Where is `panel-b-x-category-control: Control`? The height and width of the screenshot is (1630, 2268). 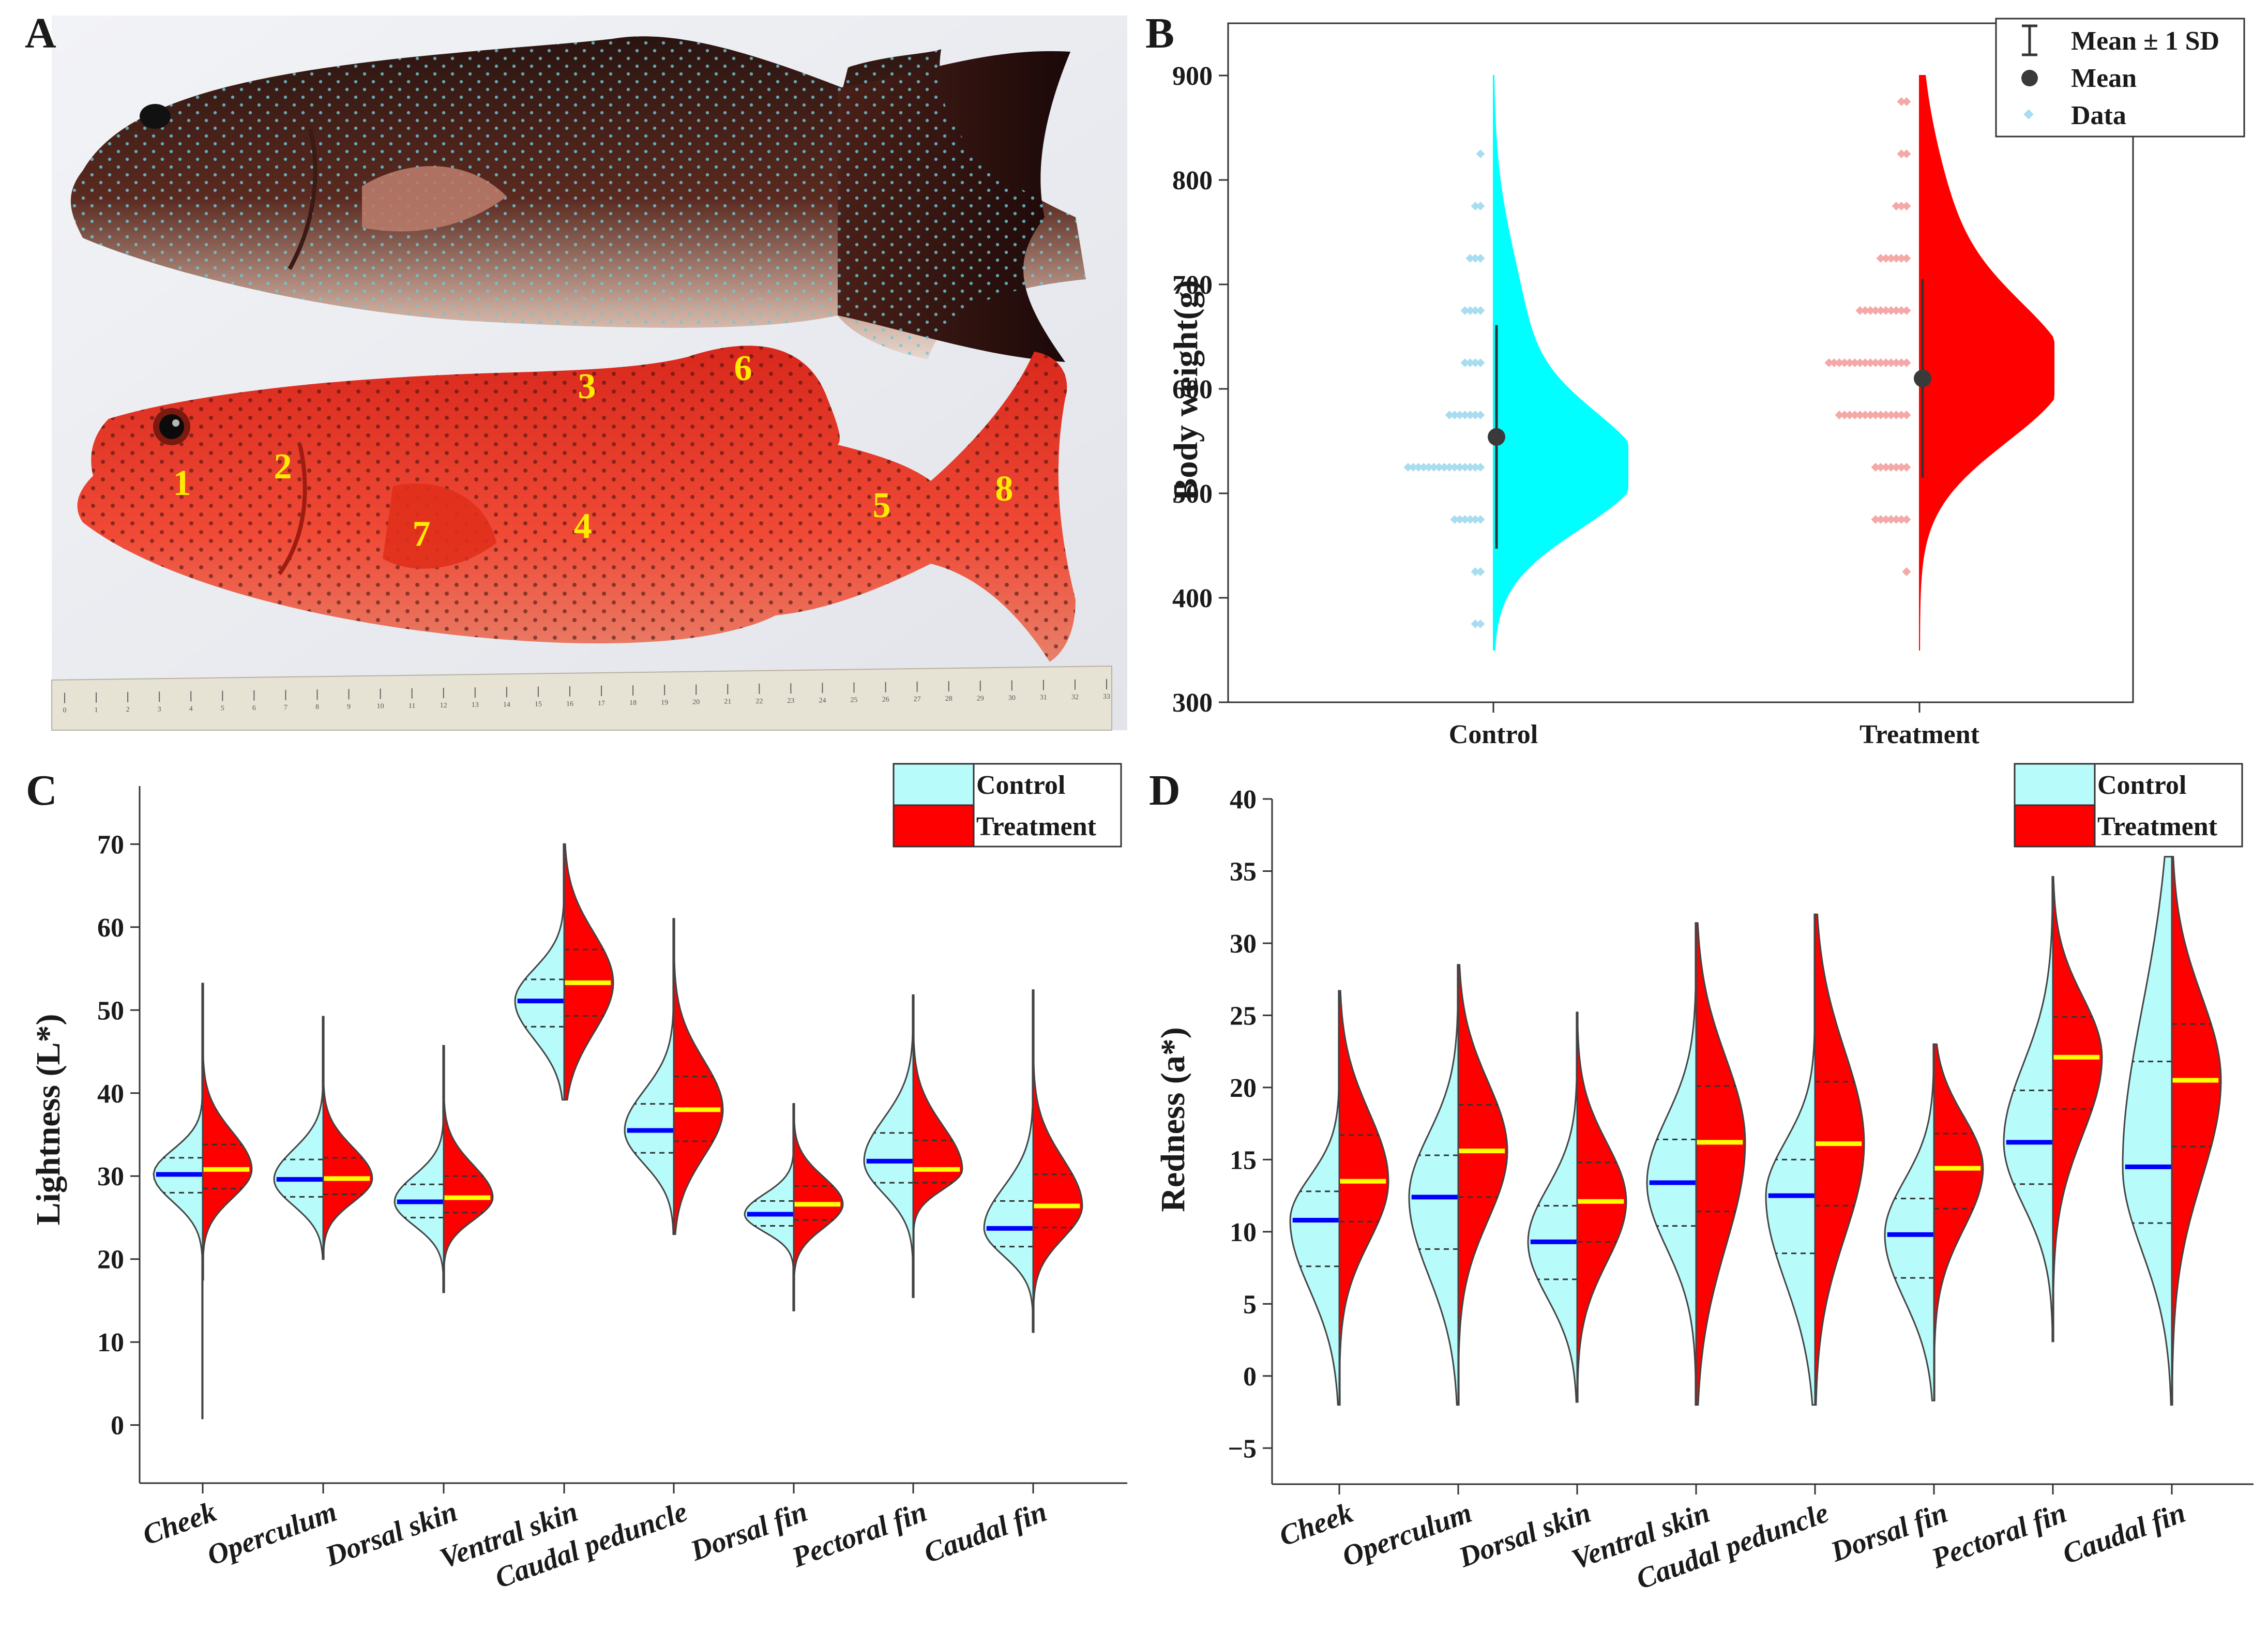
panel-b-x-category-control: Control is located at coordinates (1493, 734).